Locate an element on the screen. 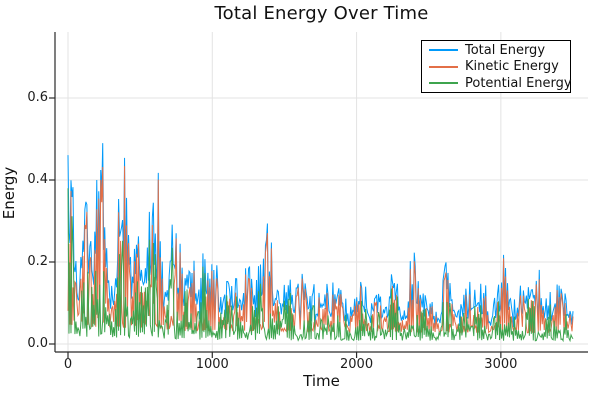 This screenshot has width=600, height=400. y-axis-label: Energy is located at coordinates (9, 193).